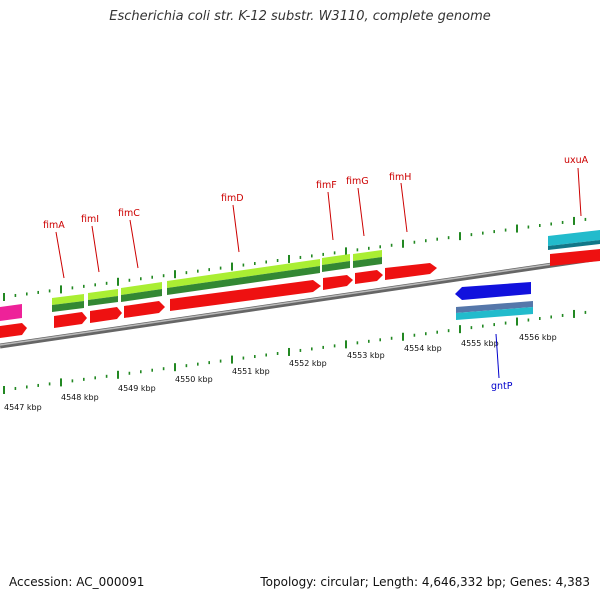 This screenshot has height=600, width=600. I want to click on gene-label-fimF: fimF, so click(326, 185).